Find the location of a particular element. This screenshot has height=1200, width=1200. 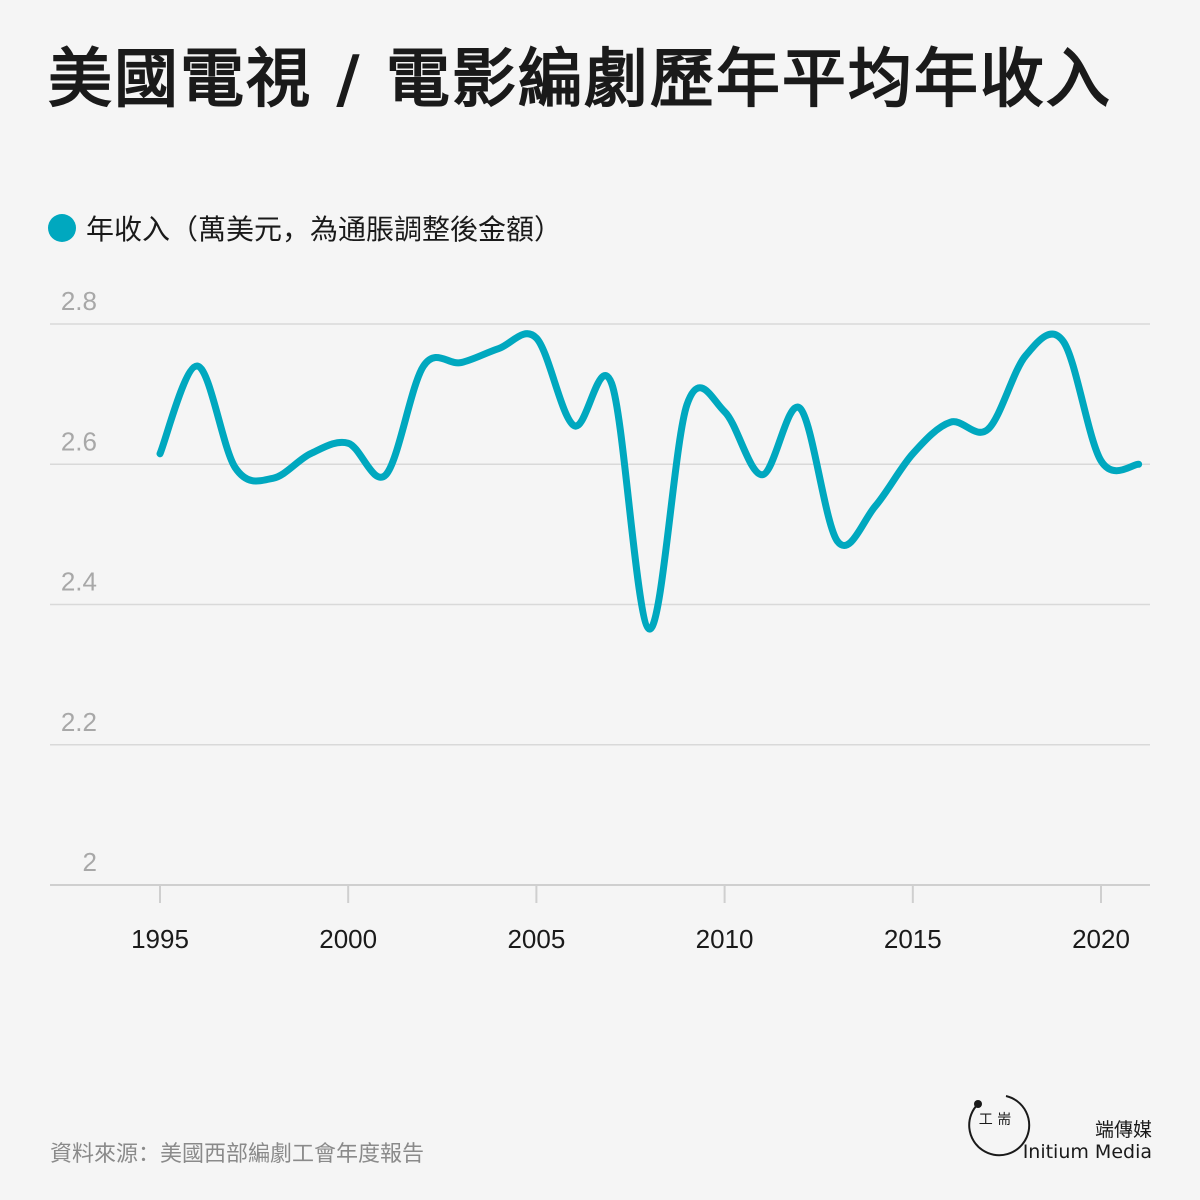

chart-title: 美國電視 / 電影編劇歷年平均年收入 is located at coordinates (580, 80).